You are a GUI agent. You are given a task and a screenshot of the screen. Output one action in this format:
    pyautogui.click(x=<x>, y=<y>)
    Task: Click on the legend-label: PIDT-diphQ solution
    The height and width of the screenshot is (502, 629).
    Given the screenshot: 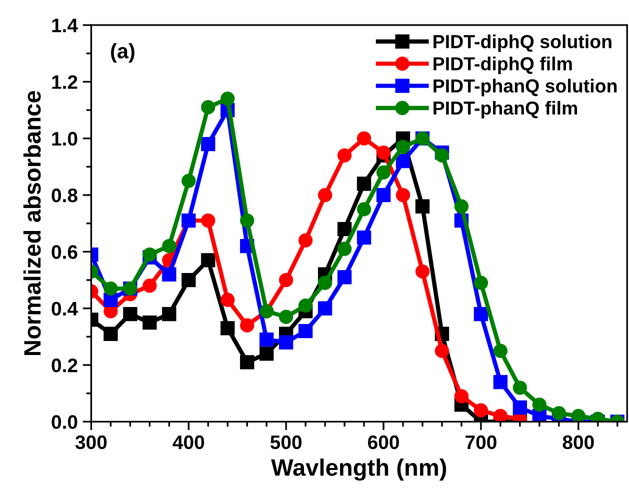 What is the action you would take?
    pyautogui.click(x=523, y=43)
    